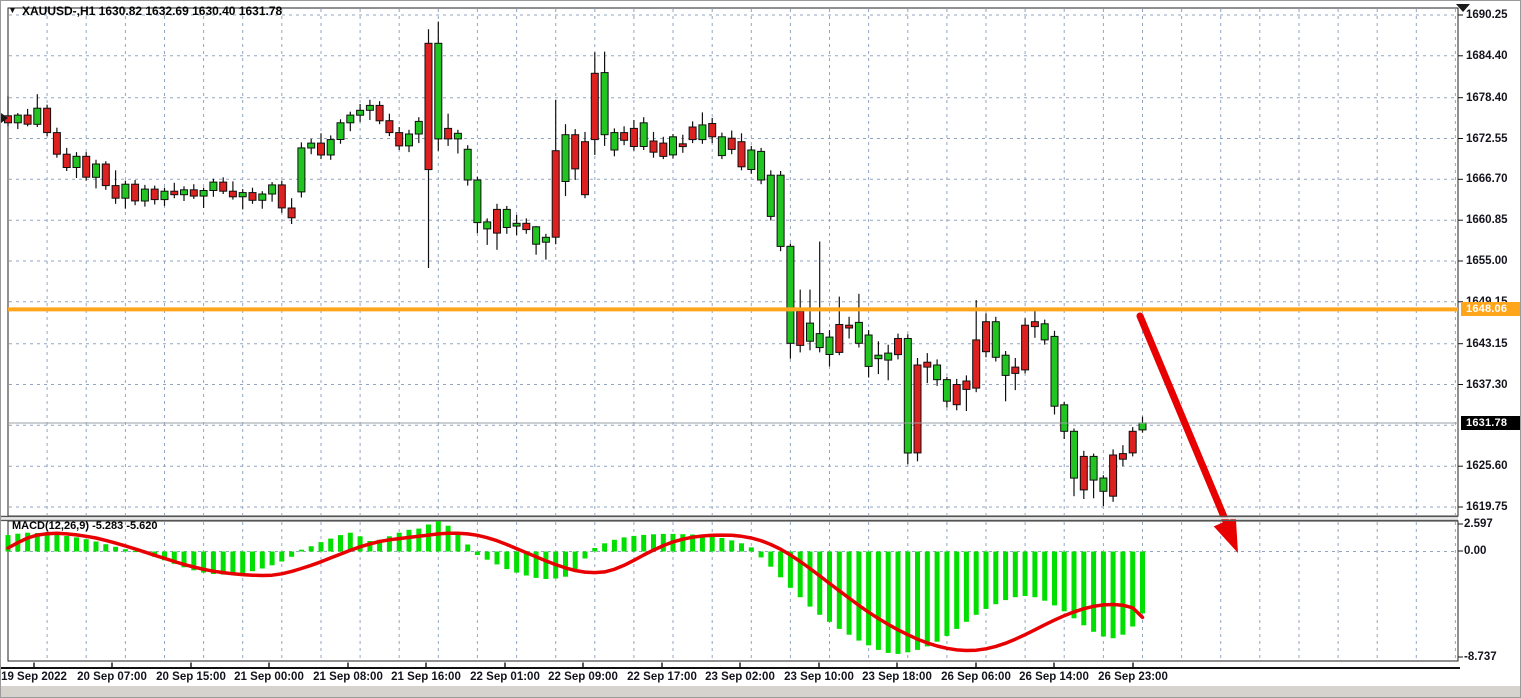 The height and width of the screenshot is (698, 1521). Describe the element at coordinates (1225, 535) in the screenshot. I see `trend-arrow-head` at that location.